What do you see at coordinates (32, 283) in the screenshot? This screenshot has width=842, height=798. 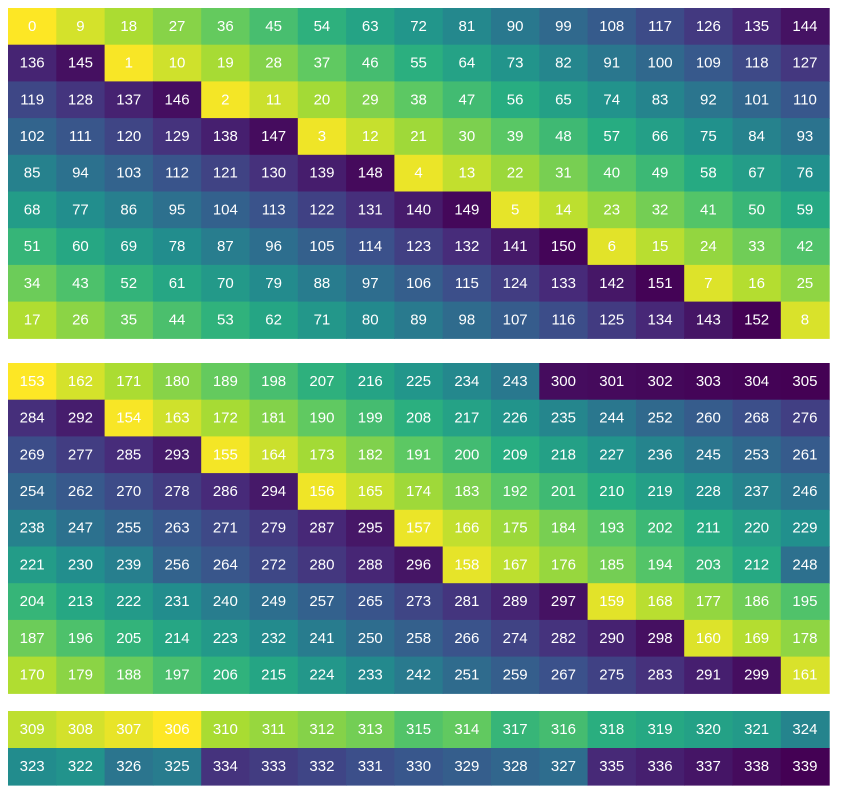 I see `heatmap-cell-label: 34` at bounding box center [32, 283].